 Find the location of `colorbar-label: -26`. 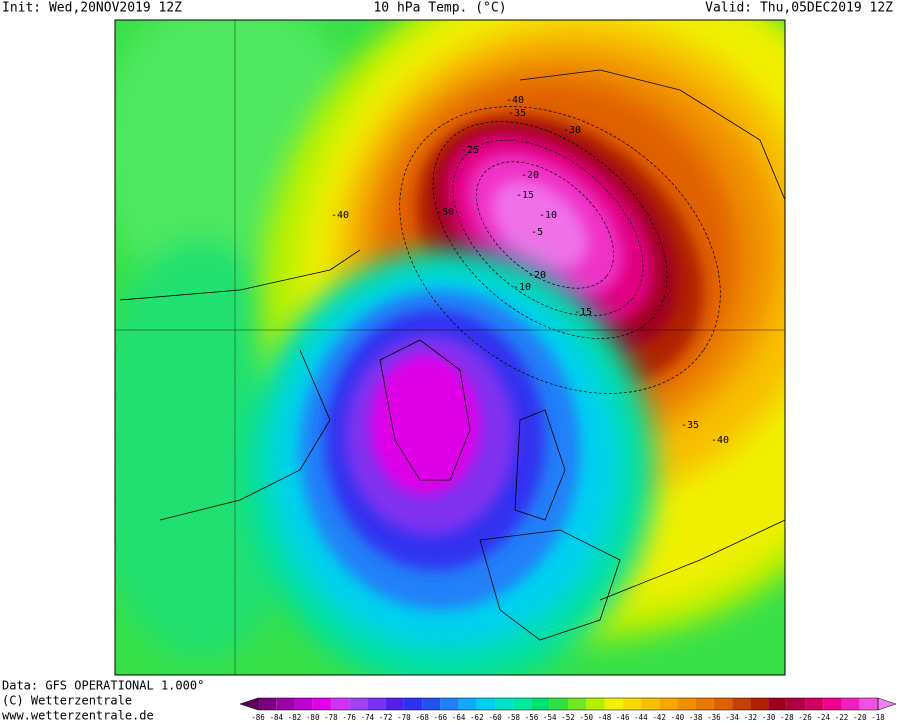

colorbar-label: -26 is located at coordinates (805, 717).